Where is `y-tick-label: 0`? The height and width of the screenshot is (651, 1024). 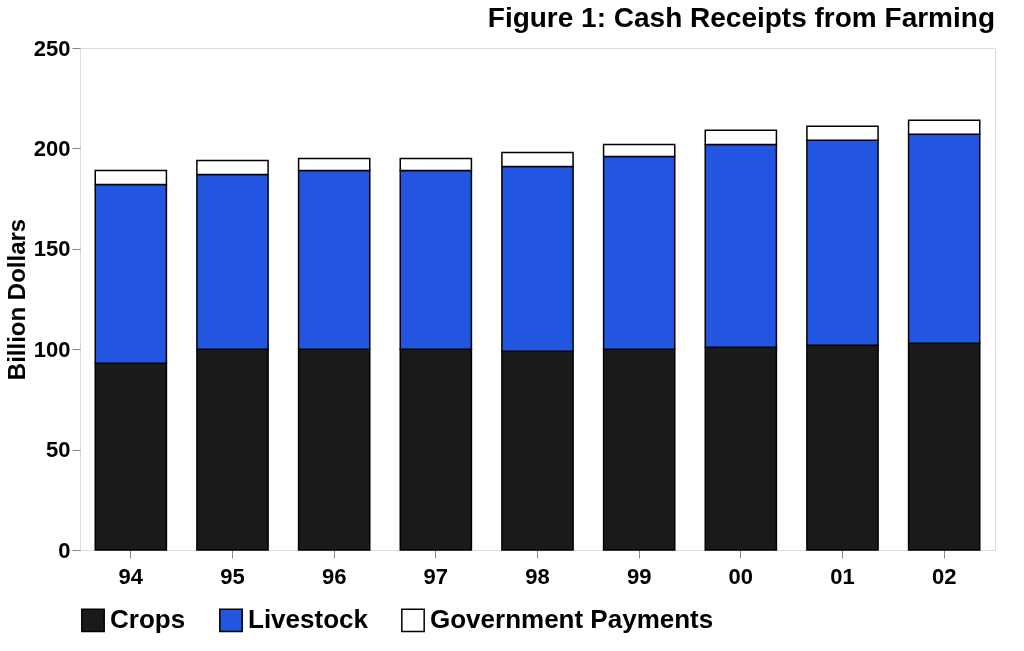 y-tick-label: 0 is located at coordinates (64, 550).